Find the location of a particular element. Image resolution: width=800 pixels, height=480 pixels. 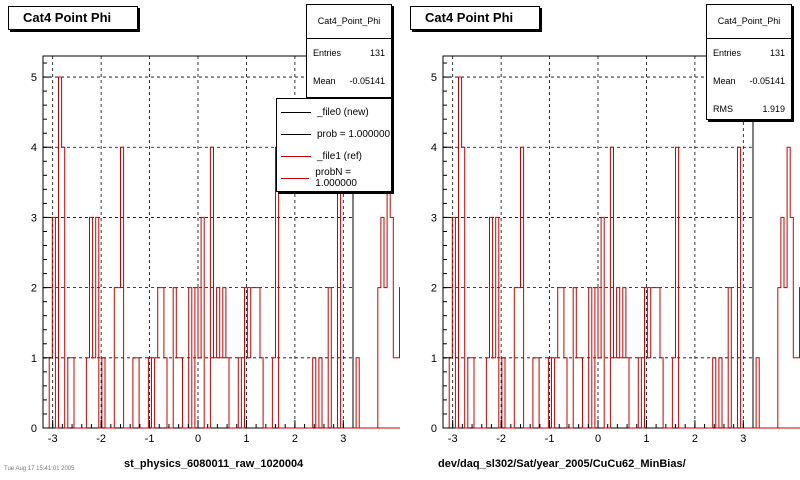

stats-label: RMS is located at coordinates (723, 109).